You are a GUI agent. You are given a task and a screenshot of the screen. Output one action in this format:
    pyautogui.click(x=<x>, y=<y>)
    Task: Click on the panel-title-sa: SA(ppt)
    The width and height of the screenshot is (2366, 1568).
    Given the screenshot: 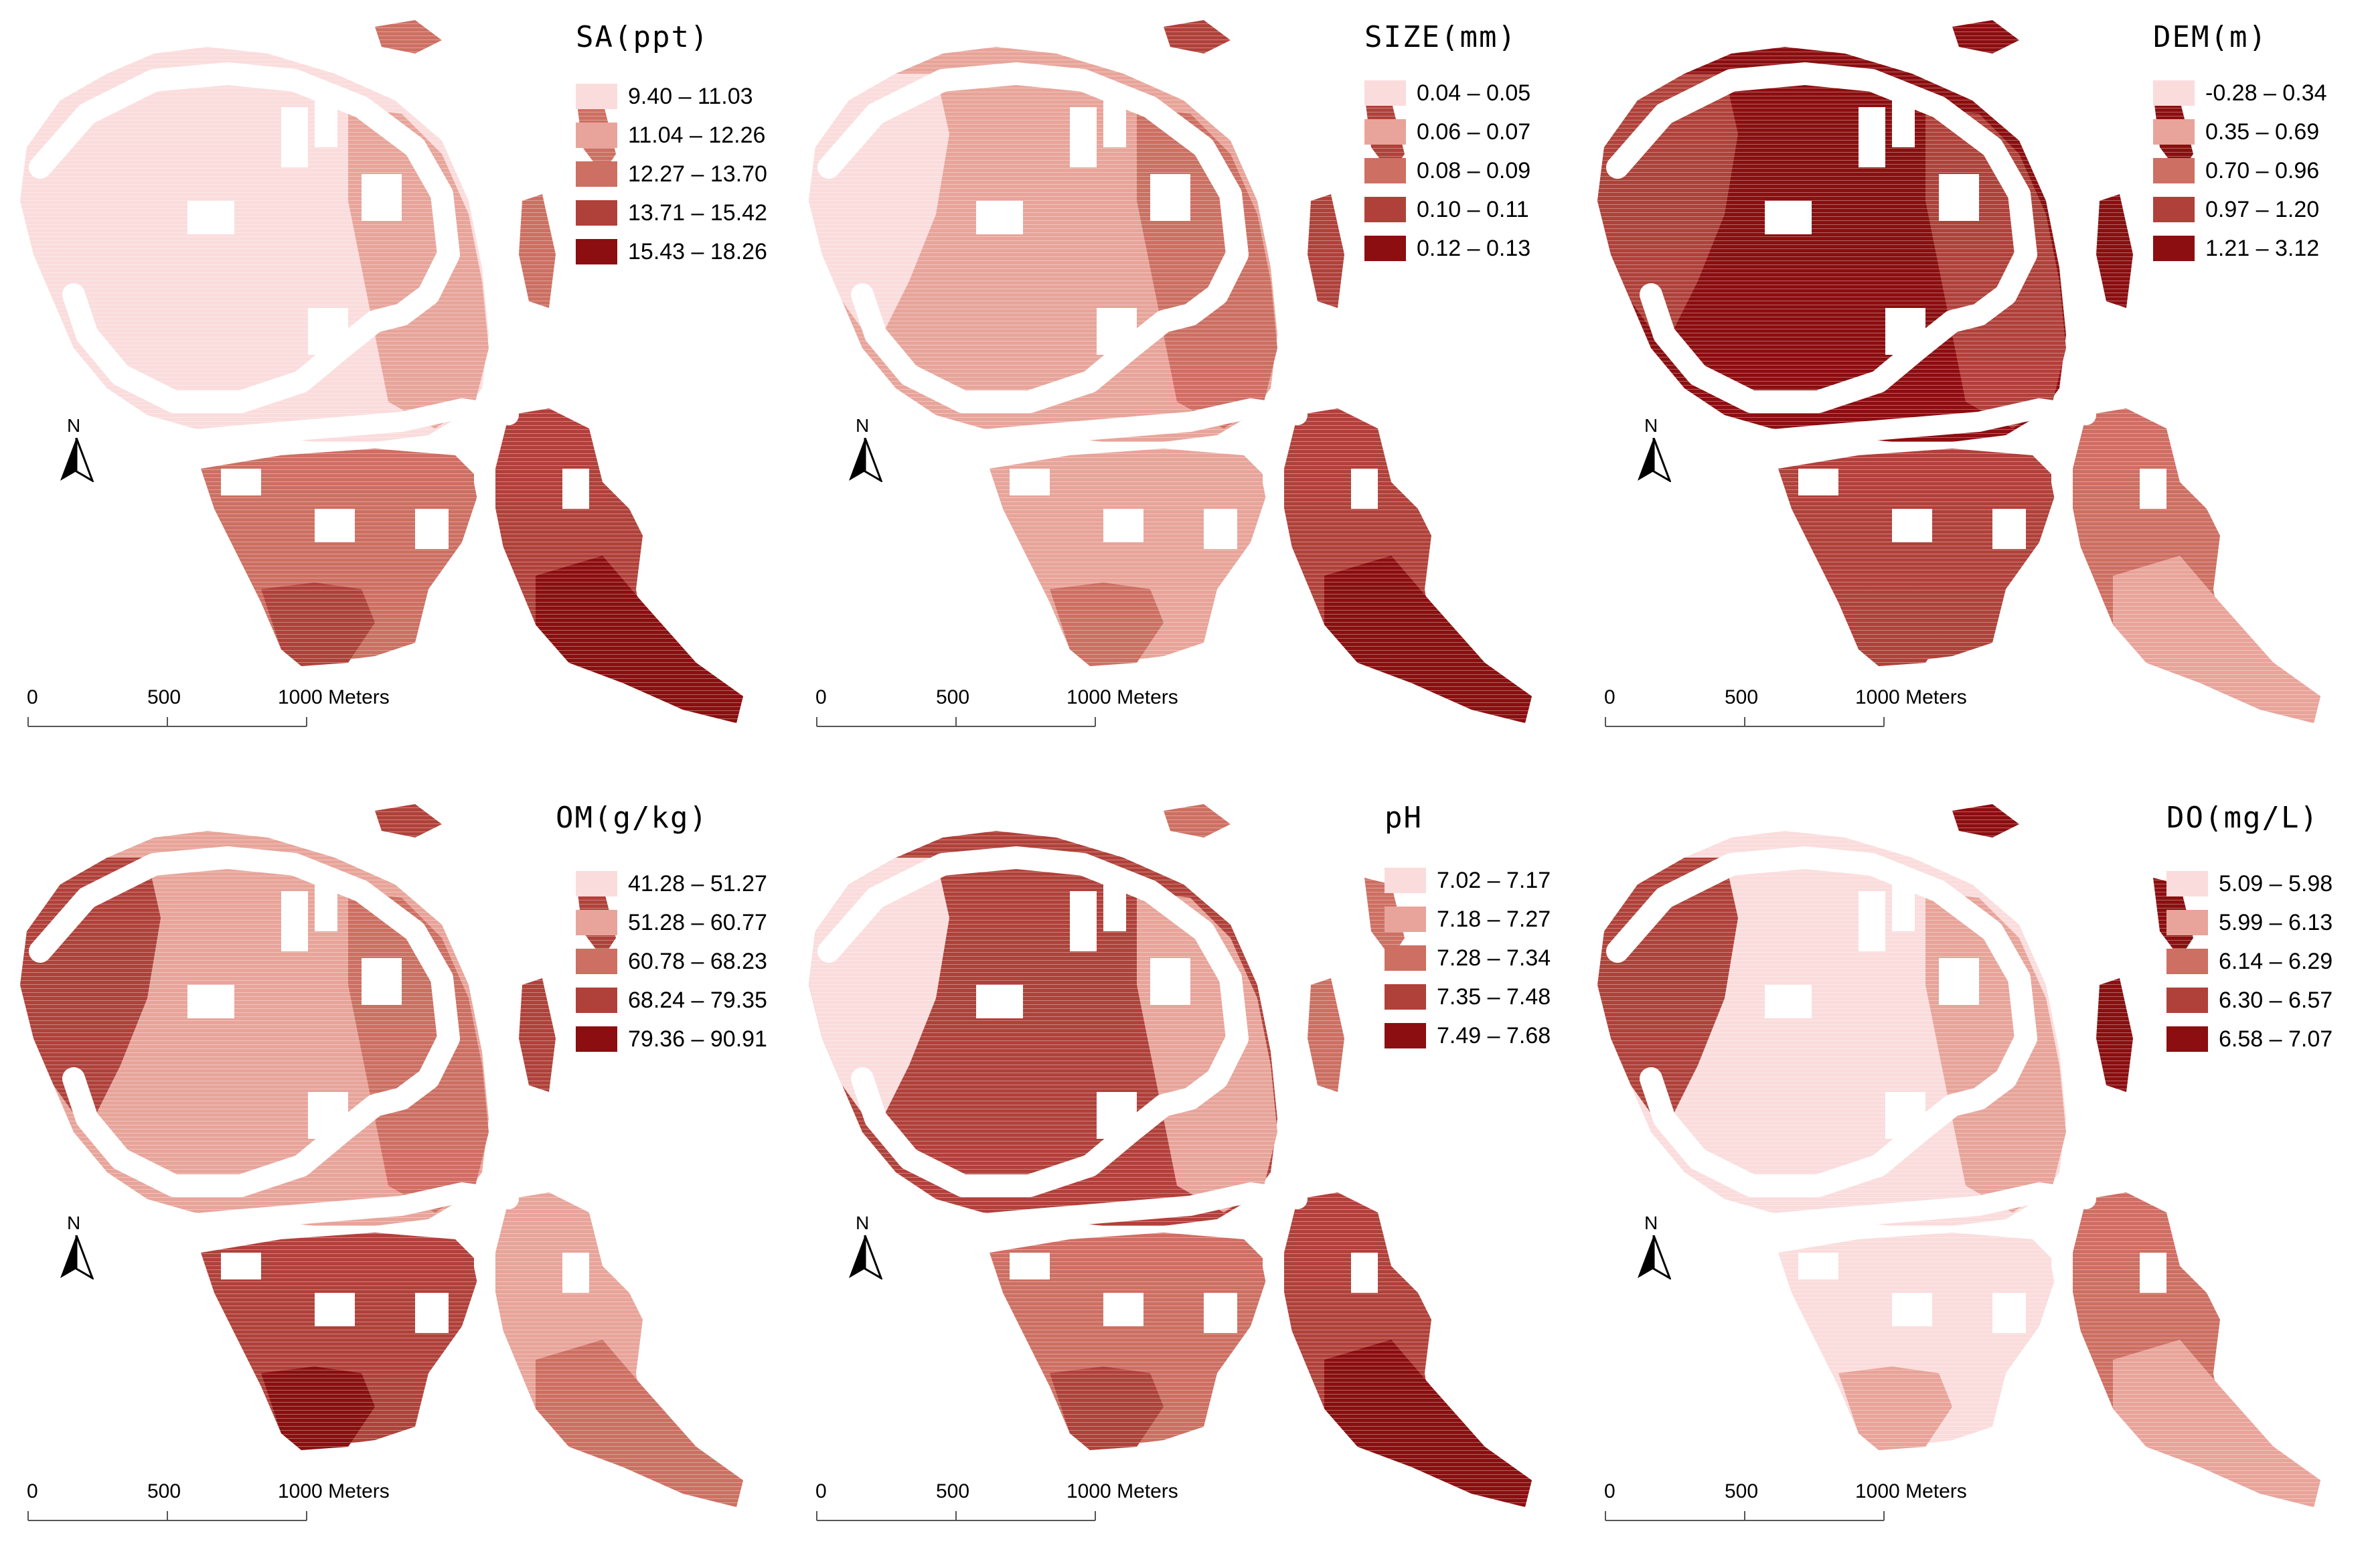 What is the action you would take?
    pyautogui.click(x=643, y=37)
    